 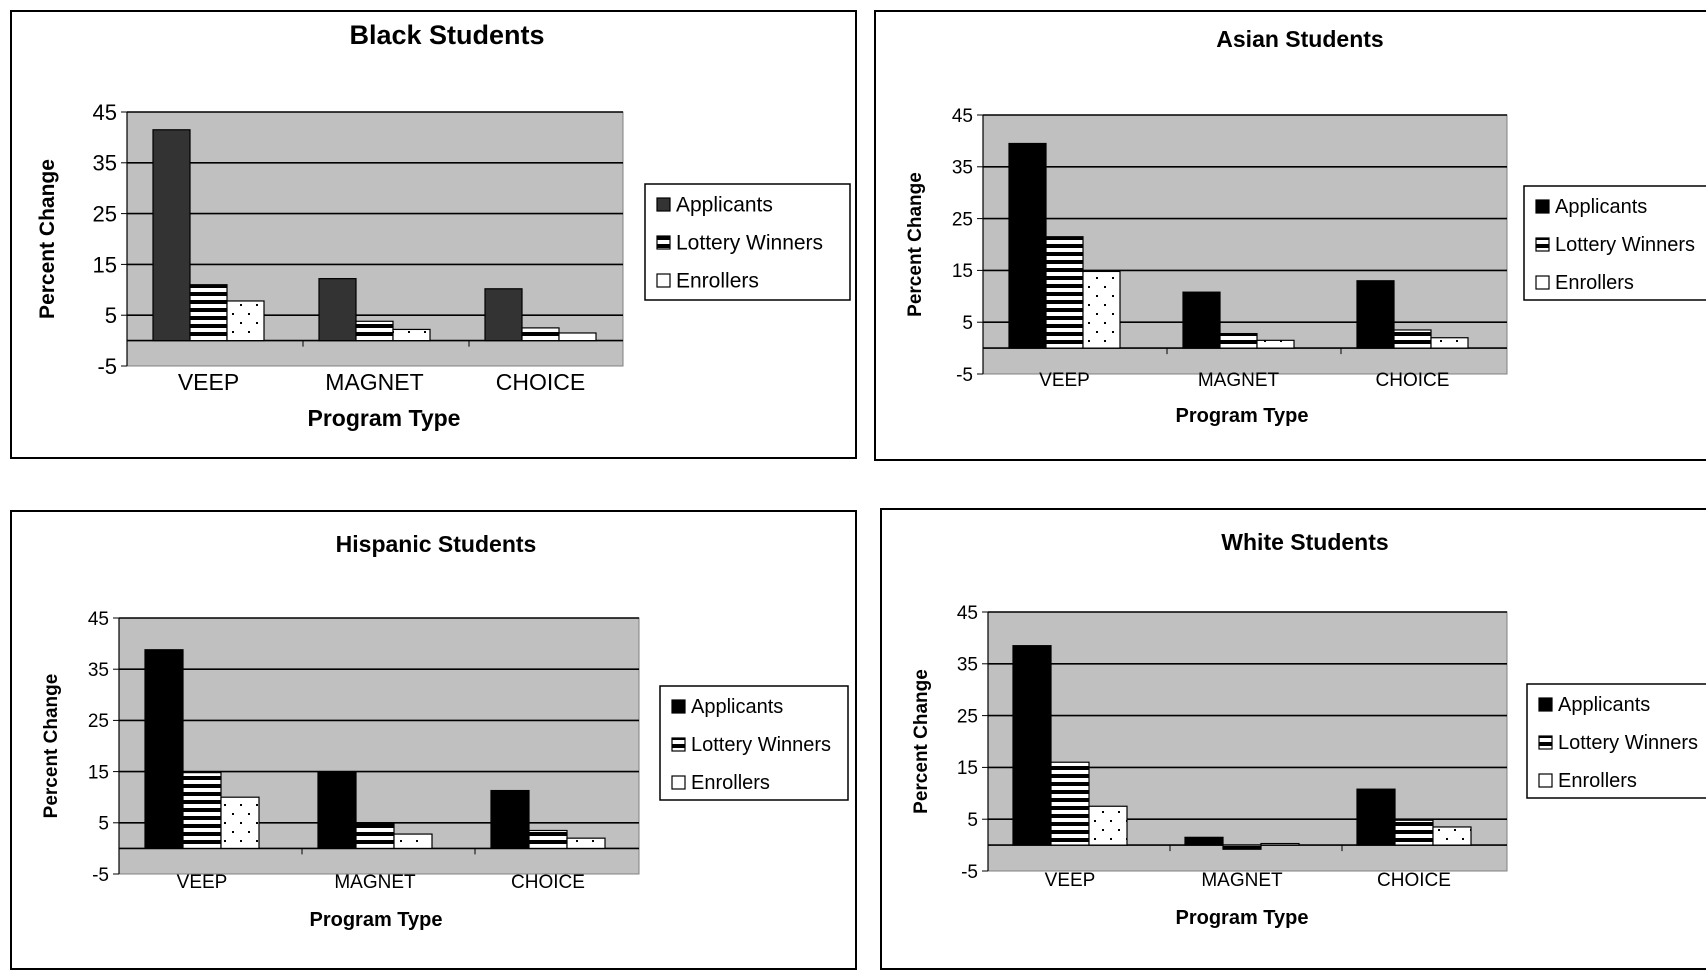 I want to click on chart-title: Black Students, so click(x=446, y=35).